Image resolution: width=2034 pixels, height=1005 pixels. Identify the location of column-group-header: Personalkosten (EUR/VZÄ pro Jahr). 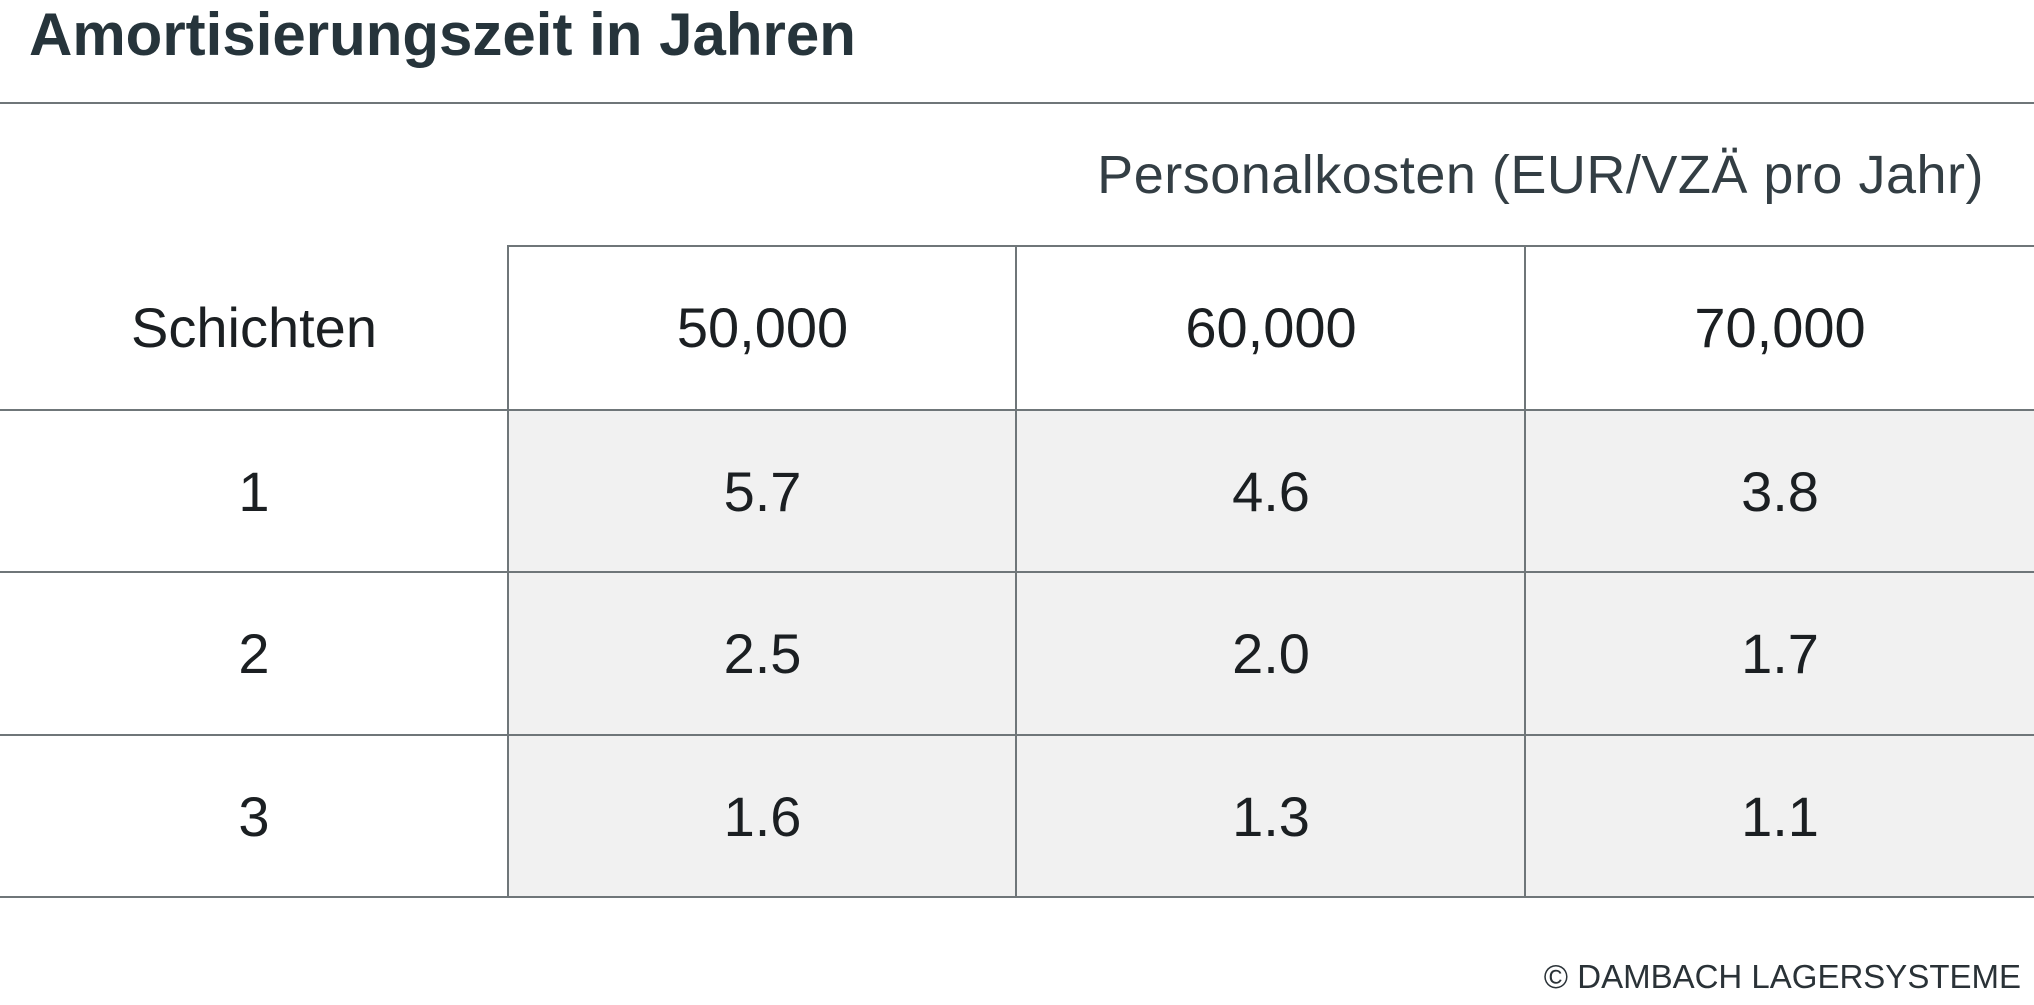
(1540, 175).